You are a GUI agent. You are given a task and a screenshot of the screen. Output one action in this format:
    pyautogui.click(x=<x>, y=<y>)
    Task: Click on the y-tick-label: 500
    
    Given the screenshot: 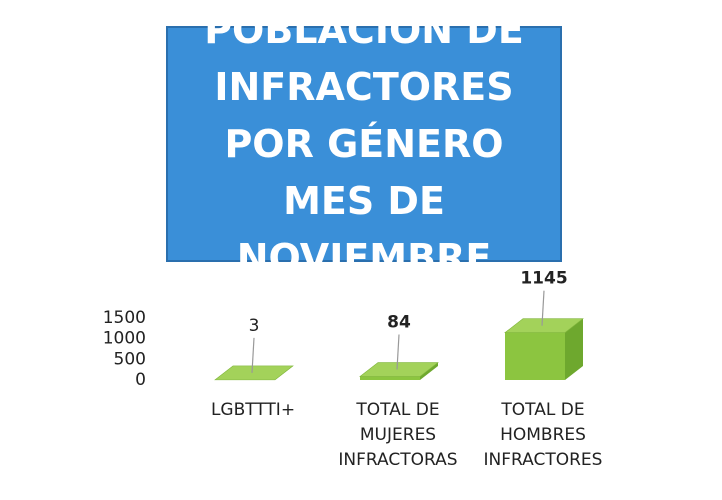 What is the action you would take?
    pyautogui.click(x=130, y=359)
    